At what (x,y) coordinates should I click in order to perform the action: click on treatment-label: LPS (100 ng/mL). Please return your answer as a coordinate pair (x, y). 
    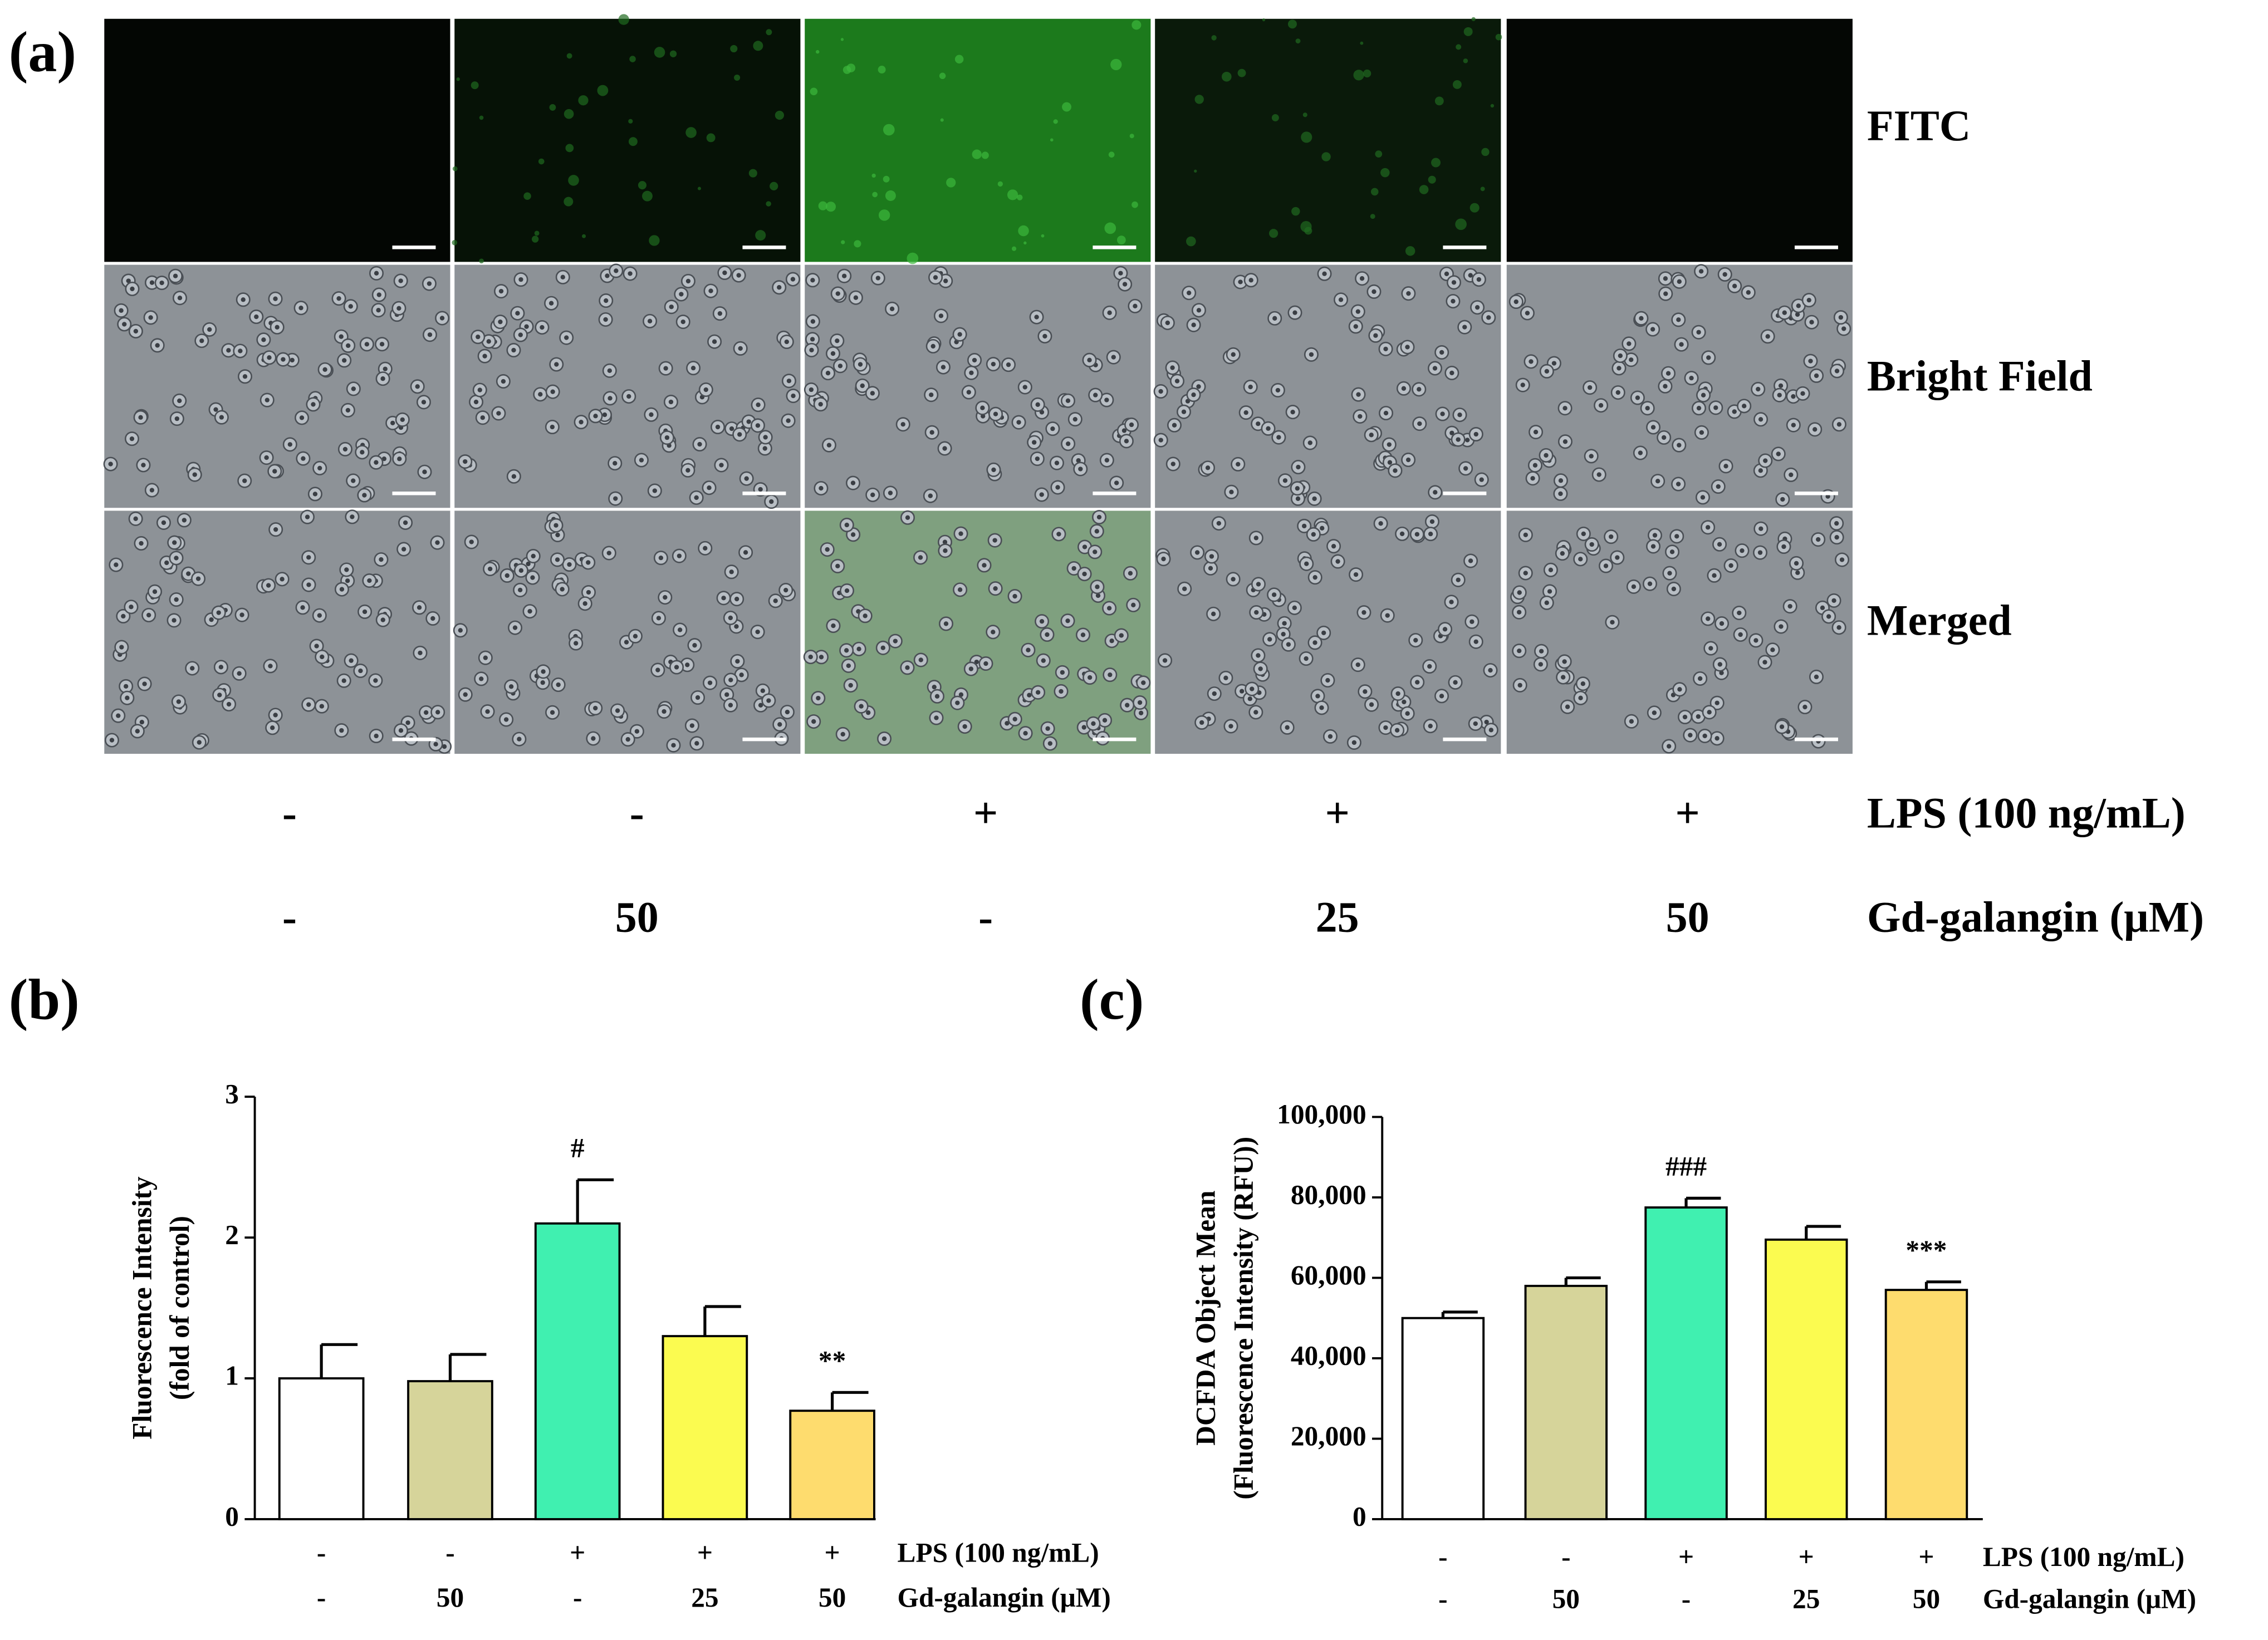
    Looking at the image, I should click on (2027, 813).